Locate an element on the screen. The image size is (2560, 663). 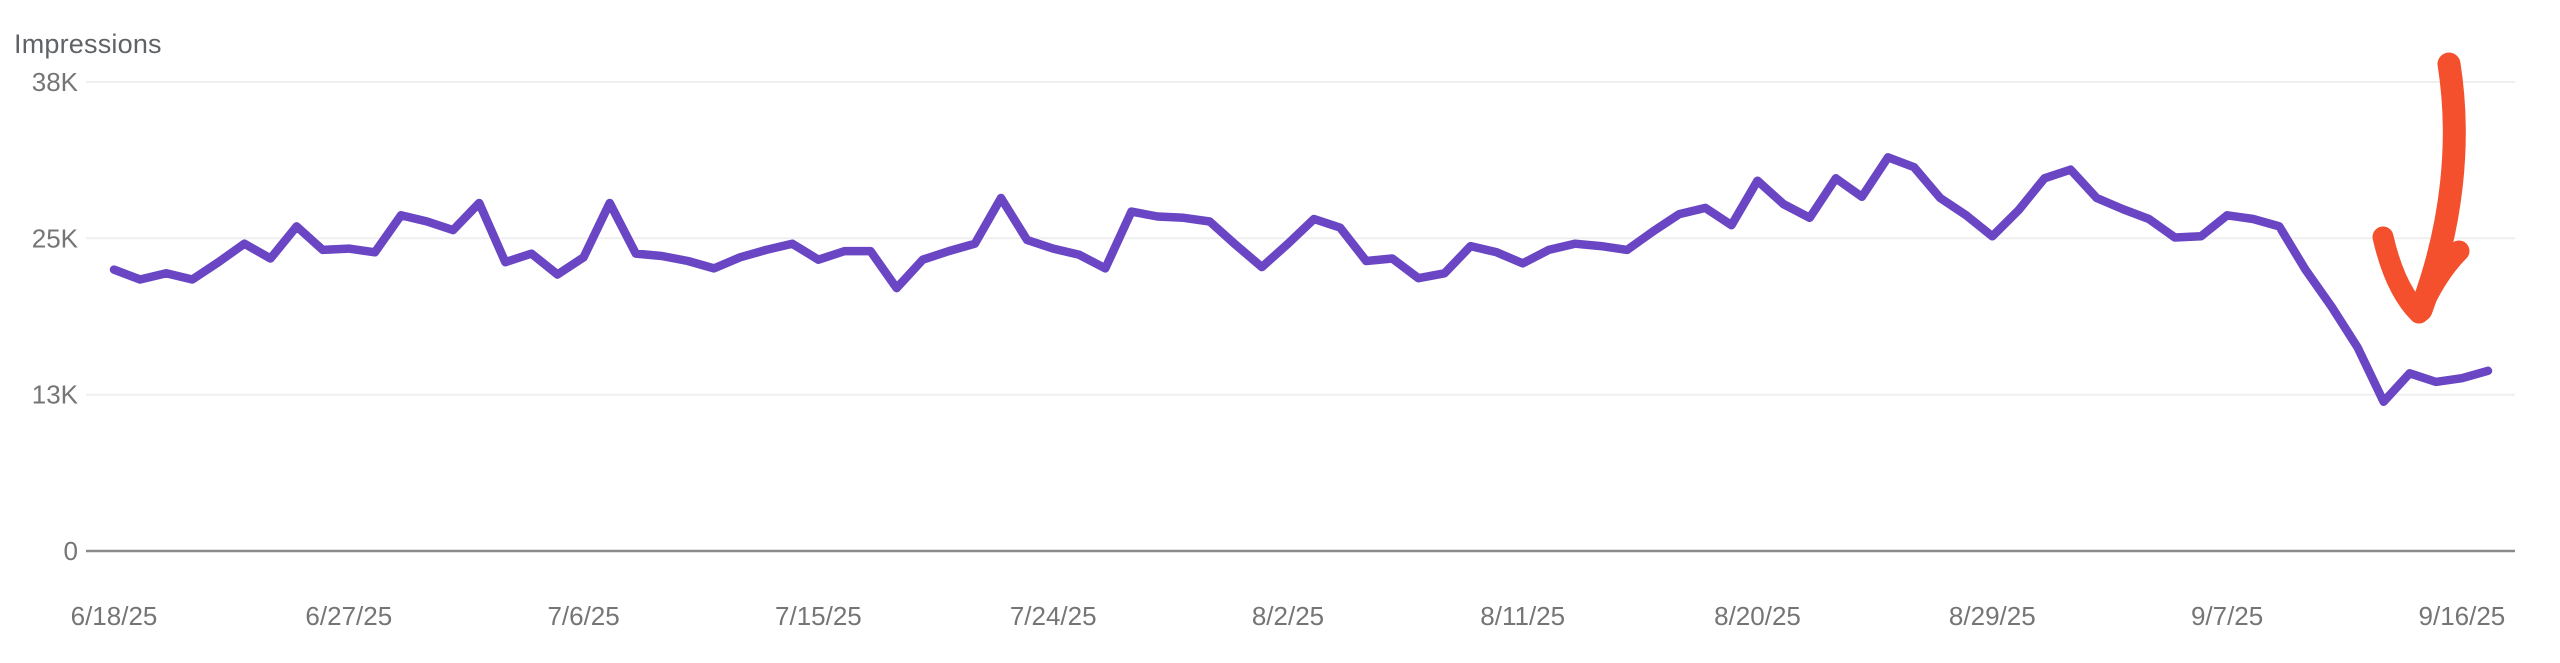
x-tick-label: 9/16/25 is located at coordinates (2462, 616).